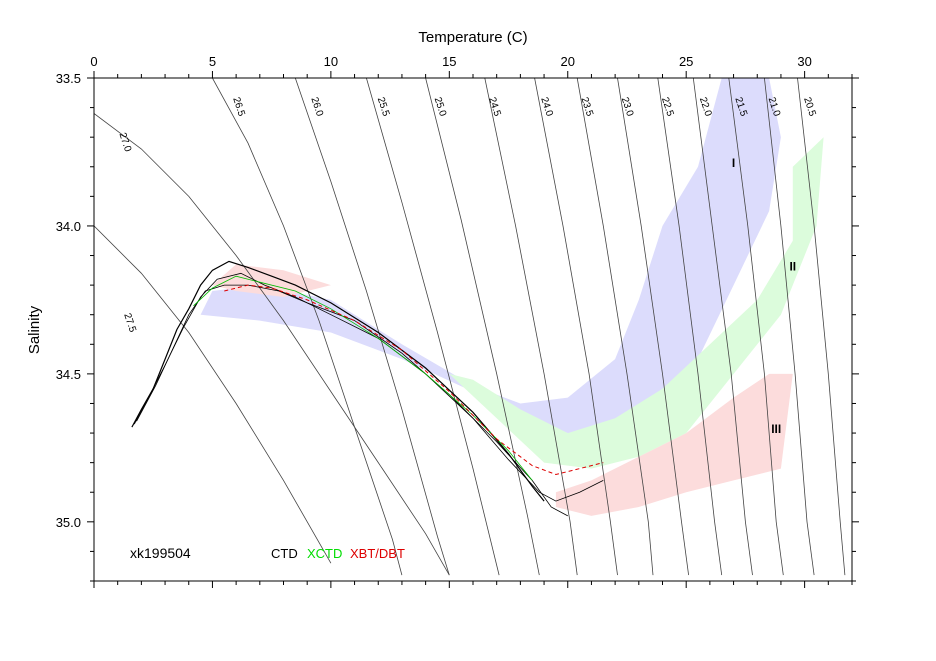 The height and width of the screenshot is (661, 936). What do you see at coordinates (449, 61) in the screenshot?
I see `x-tick-label: 15` at bounding box center [449, 61].